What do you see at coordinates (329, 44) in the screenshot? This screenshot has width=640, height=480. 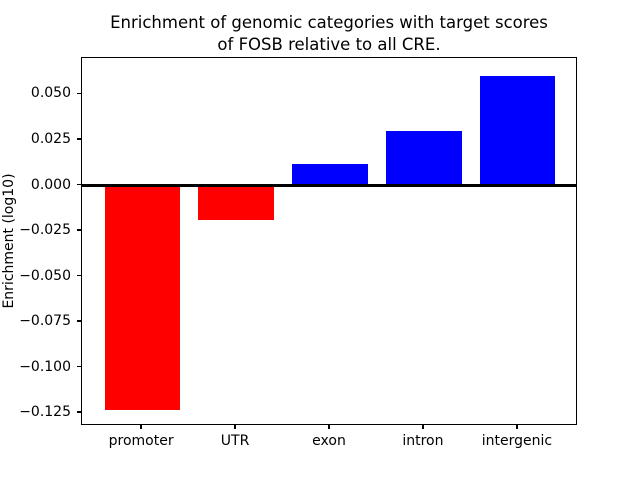 I see `chart-title-line2: of FOSB relative to all CRE.` at bounding box center [329, 44].